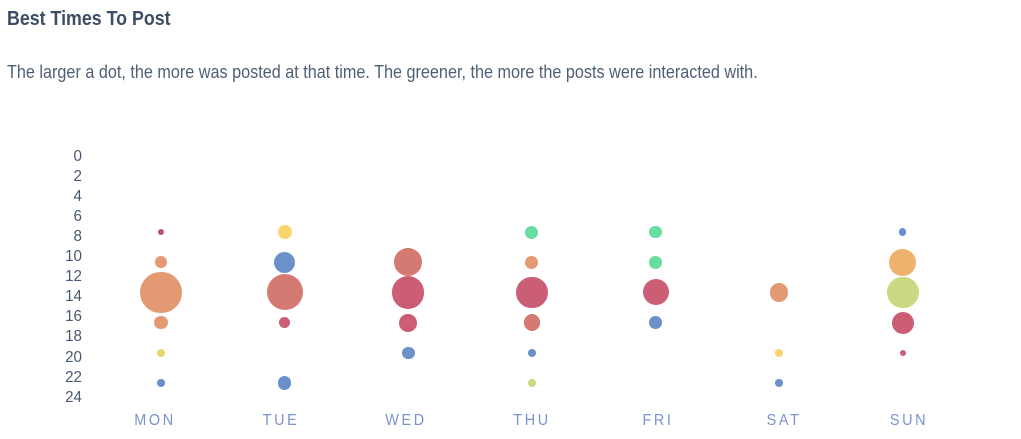  Describe the element at coordinates (73, 357) in the screenshot. I see `y-axis-tick-label: 20` at that location.